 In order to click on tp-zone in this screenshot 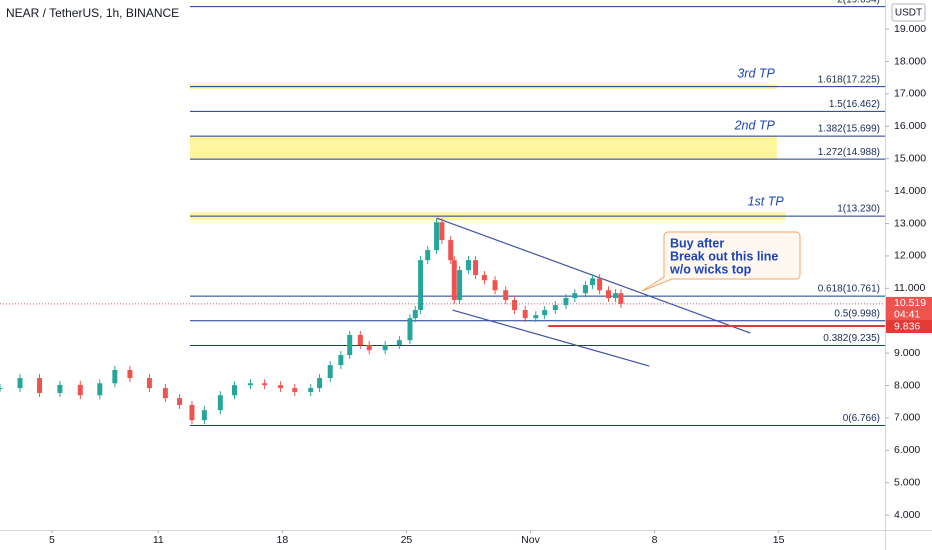, I will do `click(483, 147)`.